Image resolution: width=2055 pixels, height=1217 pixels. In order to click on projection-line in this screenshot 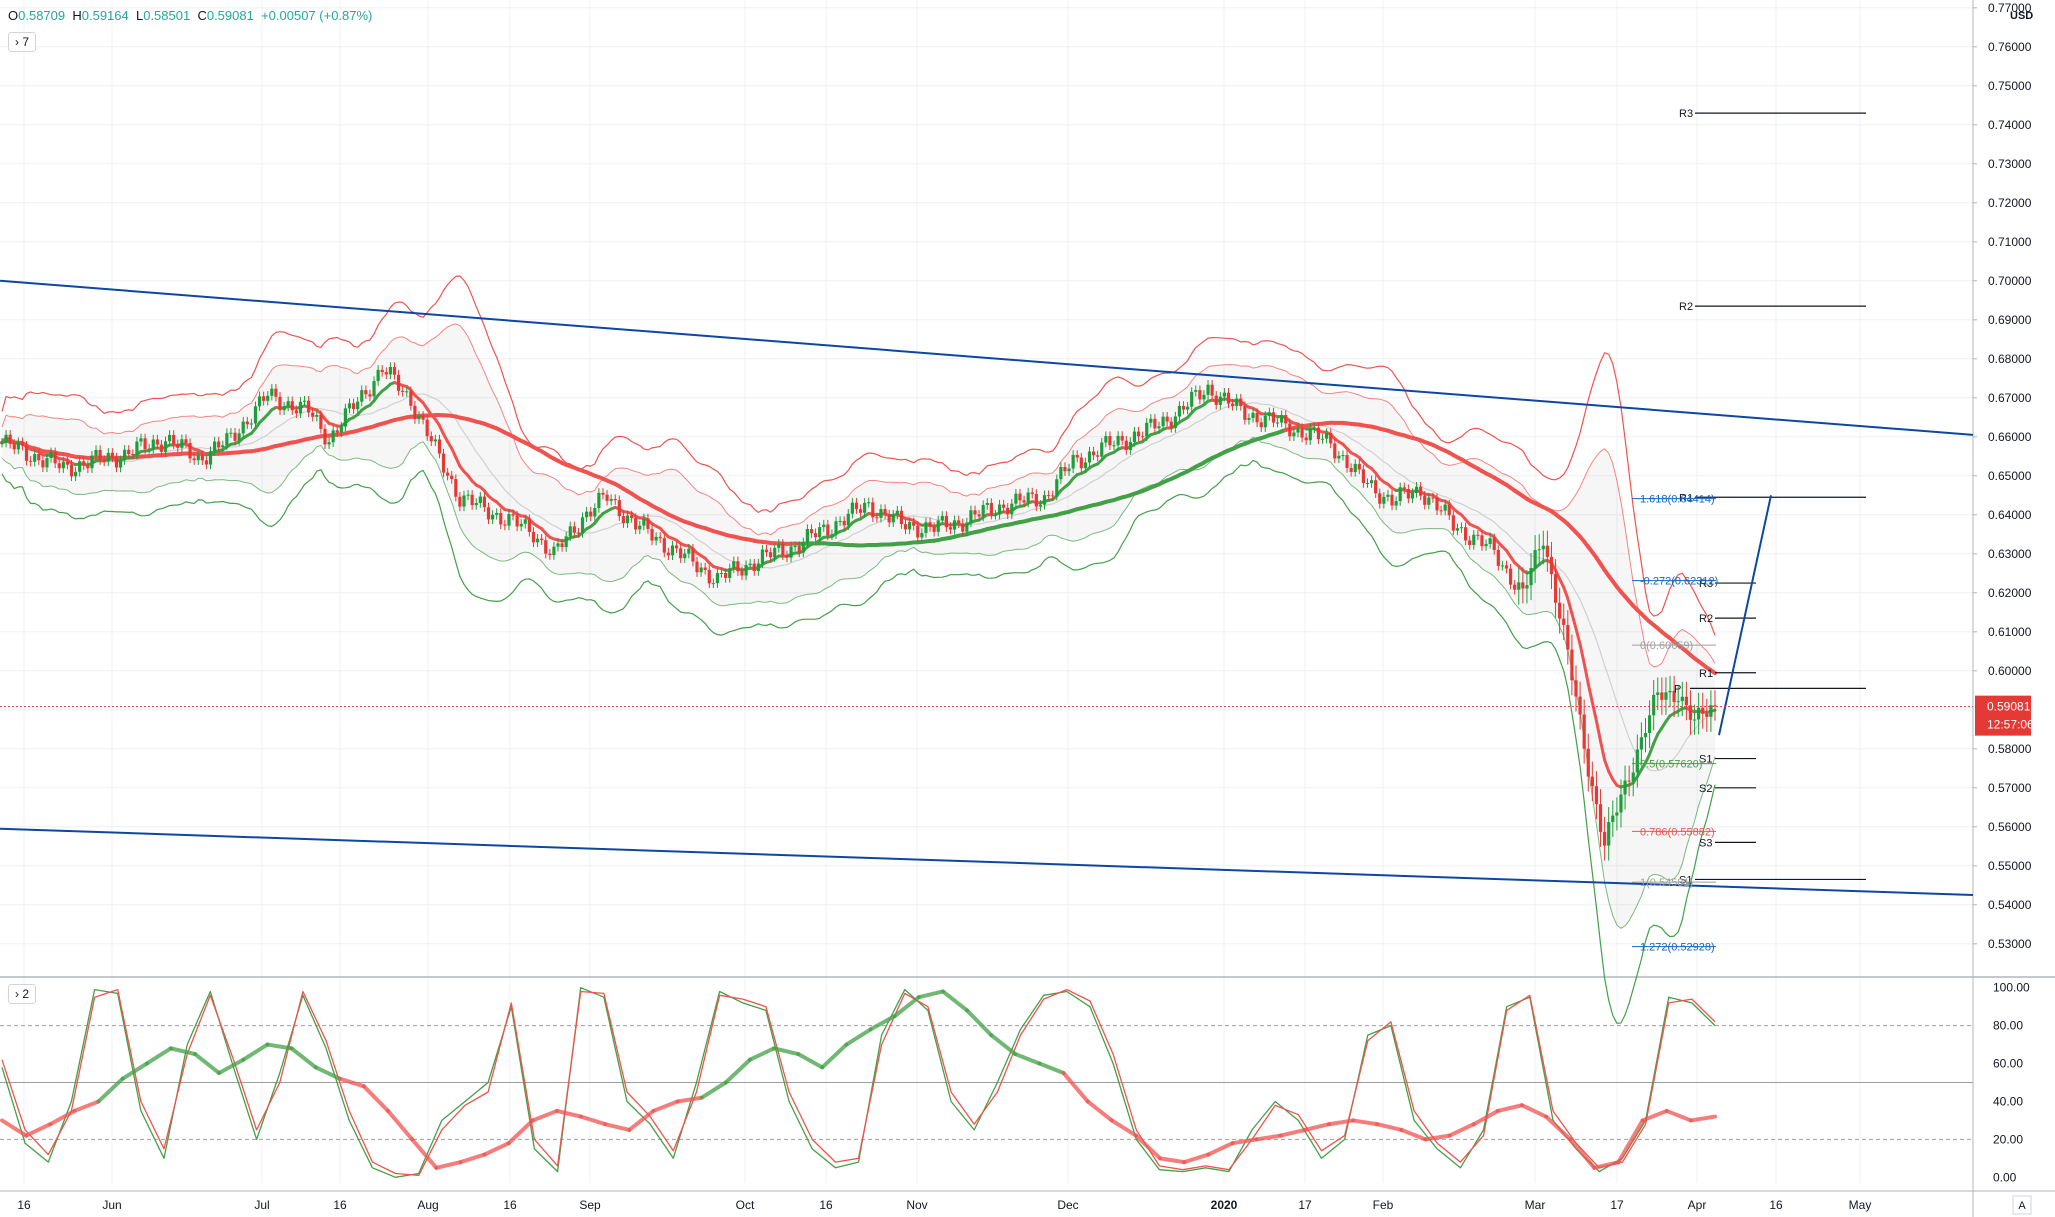, I will do `click(1745, 615)`.